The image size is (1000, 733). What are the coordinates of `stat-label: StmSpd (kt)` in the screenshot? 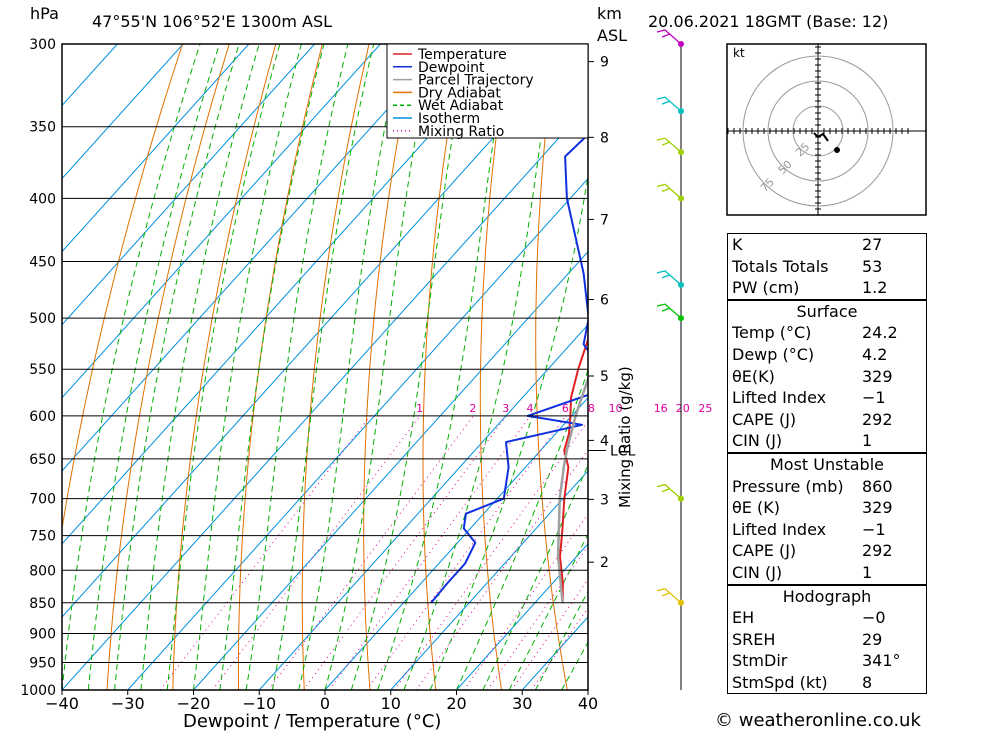 It's located at (780, 682).